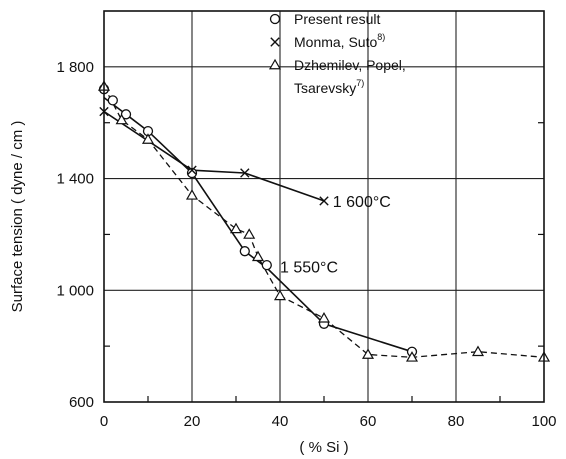 Image resolution: width=566 pixels, height=459 pixels. Describe the element at coordinates (75, 290) in the screenshot. I see `y-tick-label: 1 000` at that location.